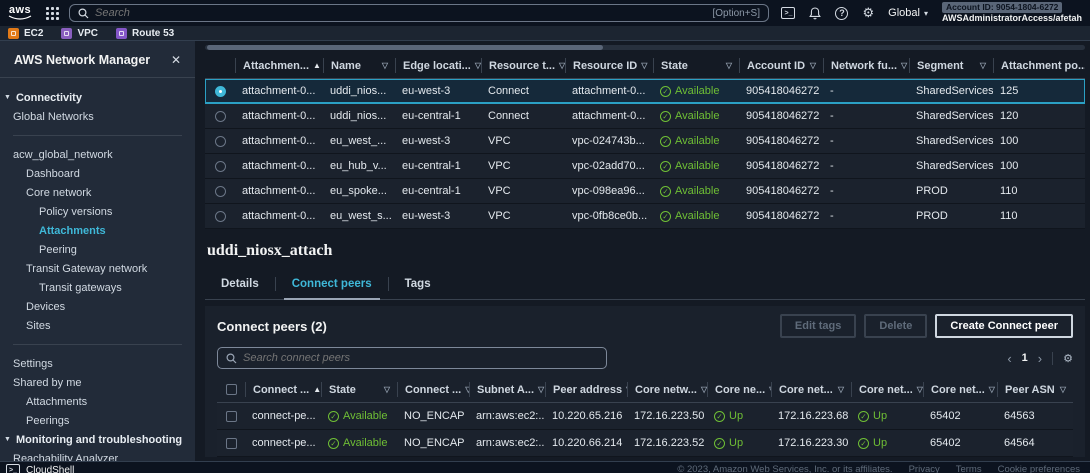 This screenshot has width=1090, height=473. Describe the element at coordinates (866, 65) in the screenshot. I see `col-network-function: Network fu... ▽` at that location.